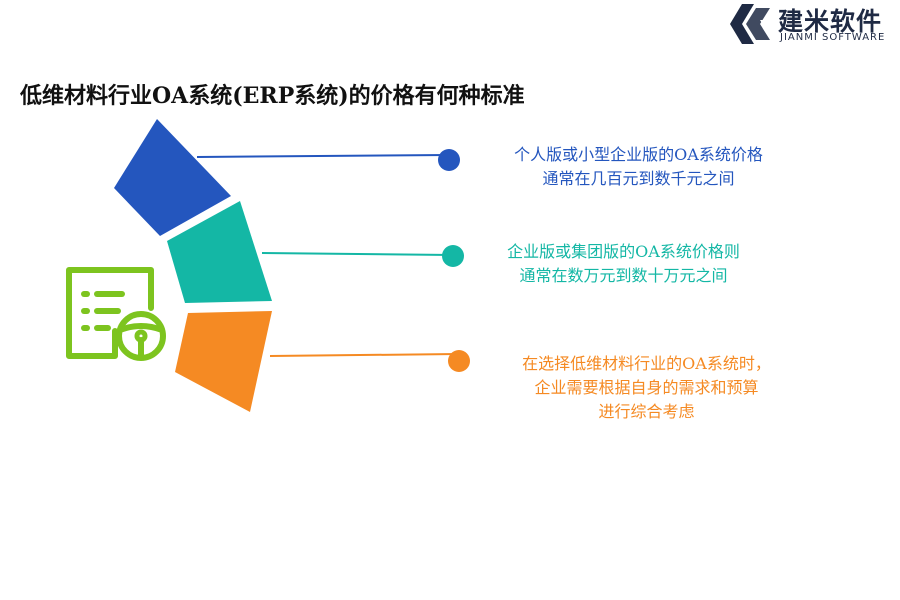 This screenshot has height=600, width=900. Describe the element at coordinates (223, 361) in the screenshot. I see `segment-orange` at that location.